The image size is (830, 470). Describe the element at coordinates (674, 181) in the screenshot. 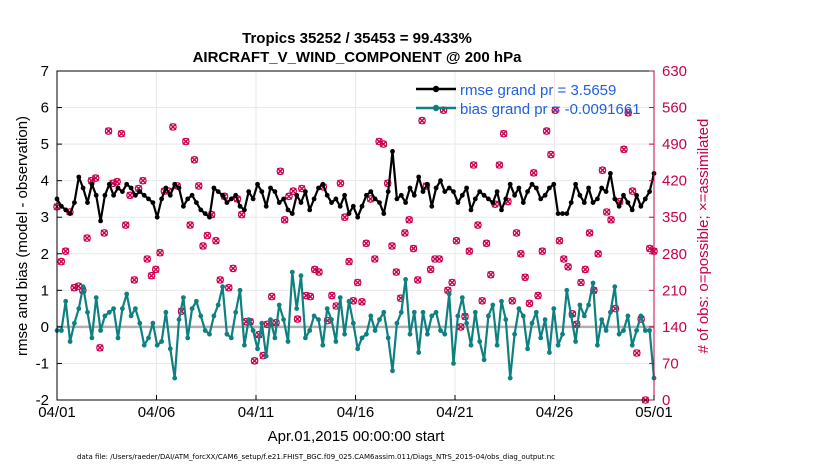

I see `y-right-tick-label: 420` at that location.